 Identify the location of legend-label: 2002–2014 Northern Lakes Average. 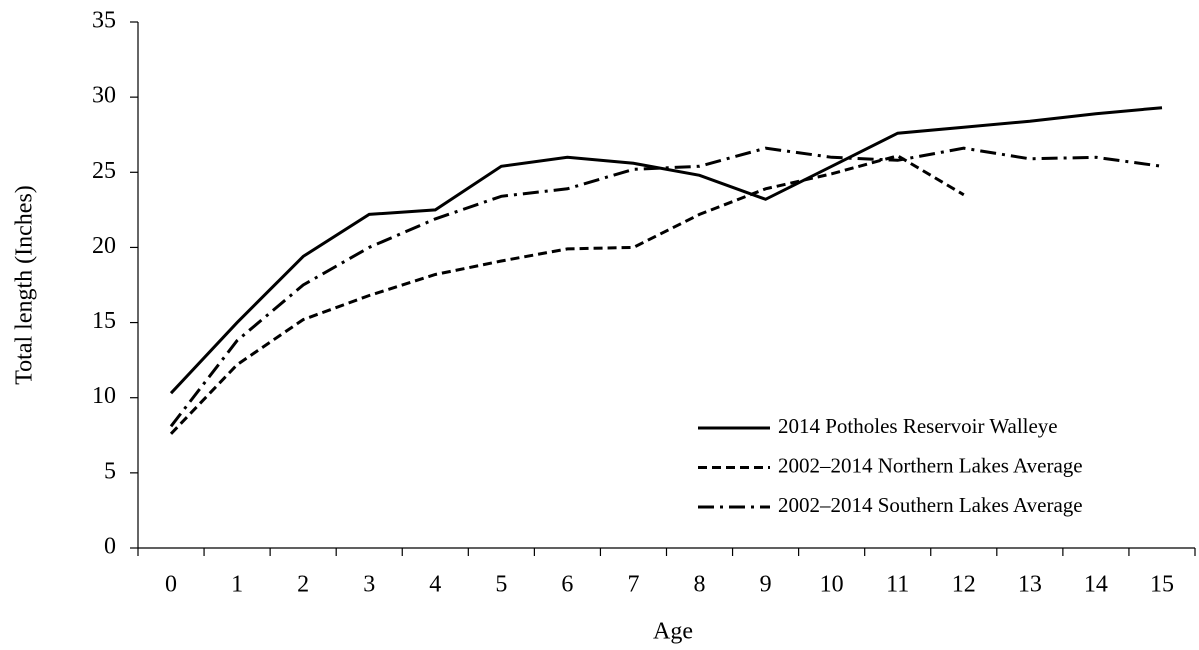
(930, 465).